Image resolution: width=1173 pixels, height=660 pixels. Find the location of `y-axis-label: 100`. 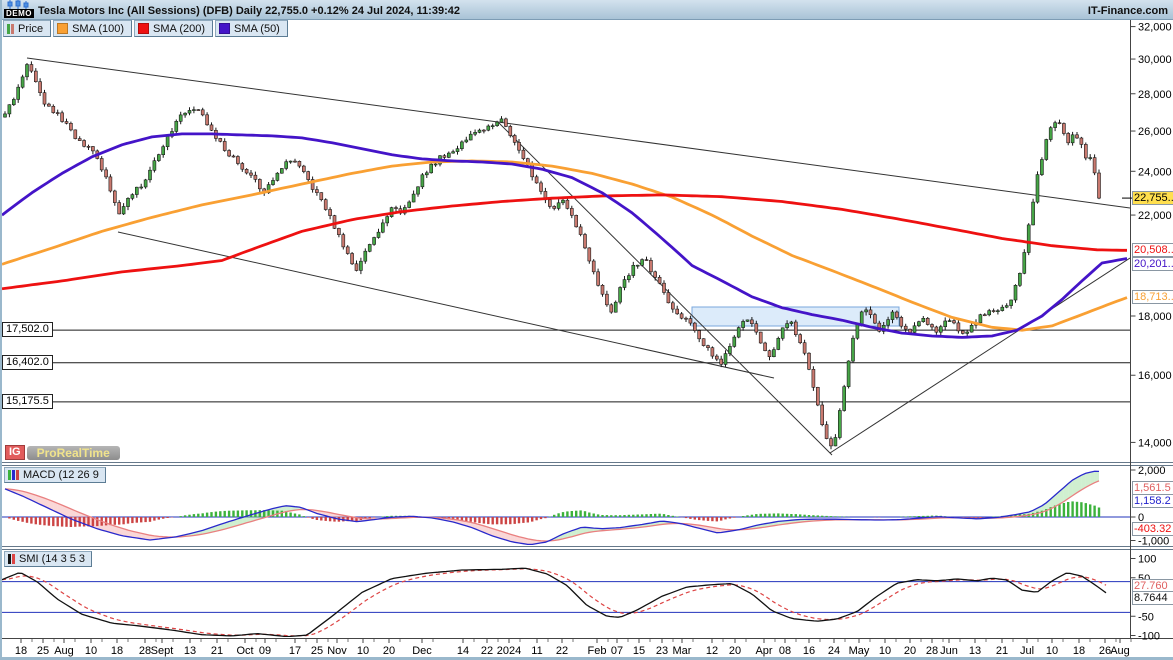

y-axis-label: 100 is located at coordinates (1147, 560).